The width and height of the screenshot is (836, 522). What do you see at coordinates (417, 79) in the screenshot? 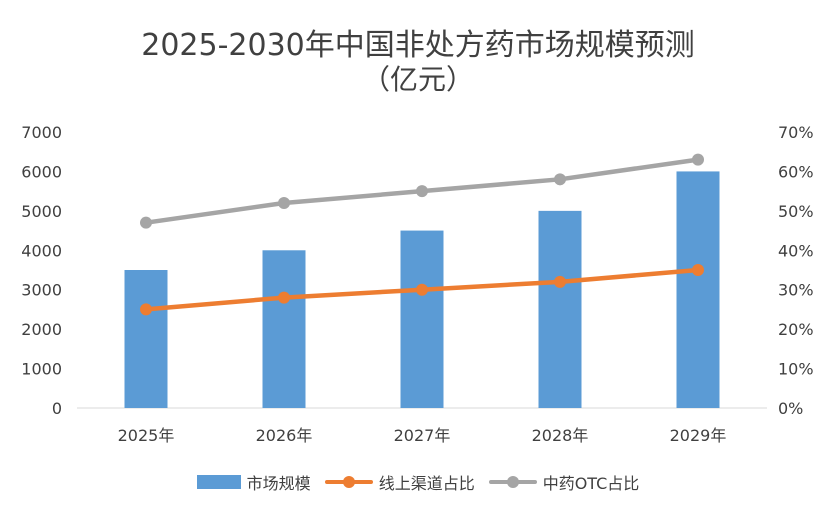
I see `chart-subtitle: （亿元）` at bounding box center [417, 79].